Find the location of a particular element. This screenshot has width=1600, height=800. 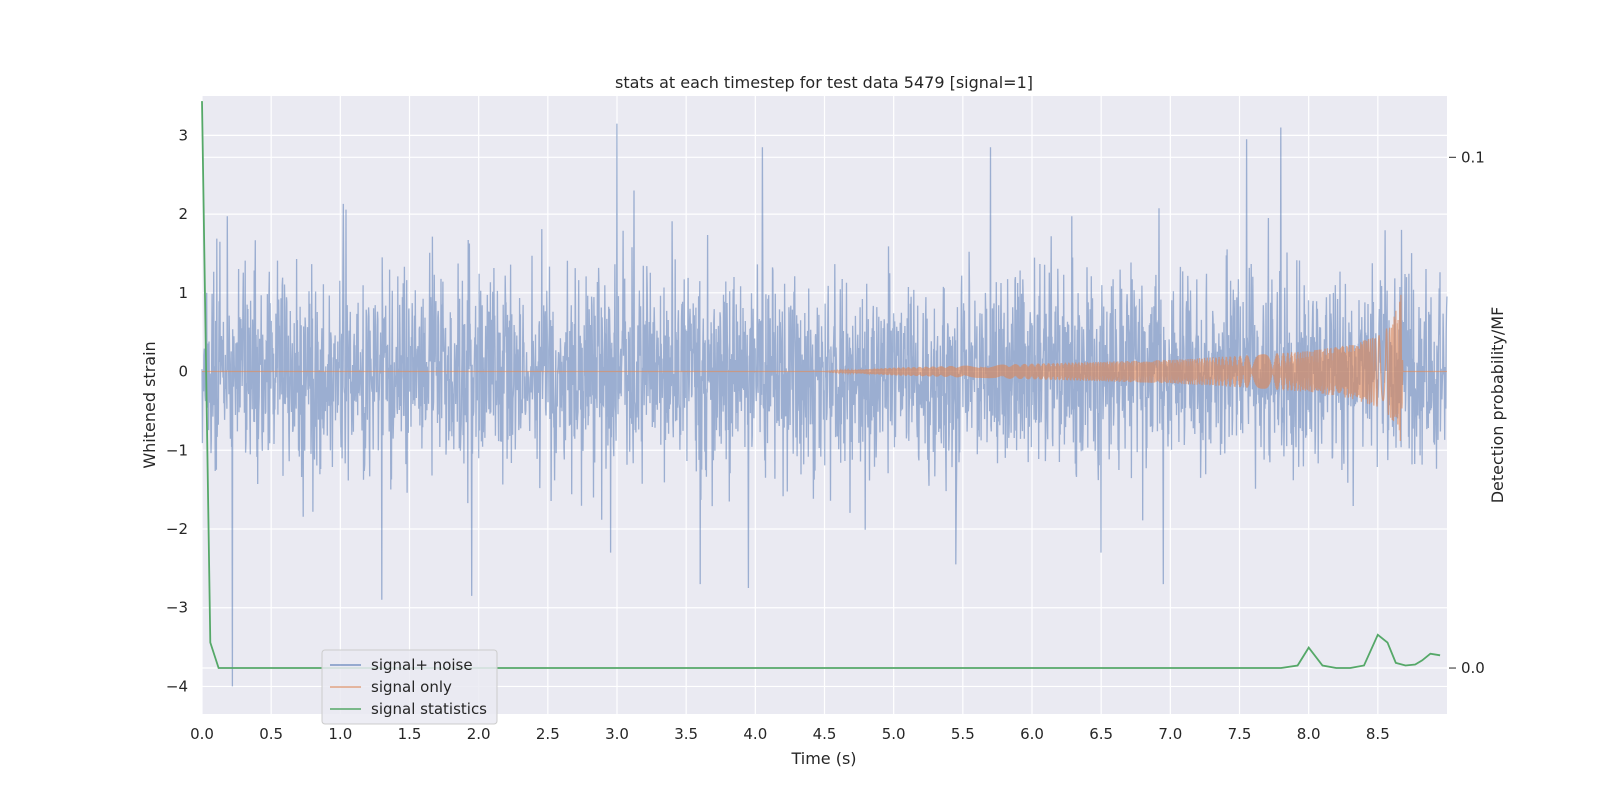

x-tick-label: 3.0 is located at coordinates (617, 734).